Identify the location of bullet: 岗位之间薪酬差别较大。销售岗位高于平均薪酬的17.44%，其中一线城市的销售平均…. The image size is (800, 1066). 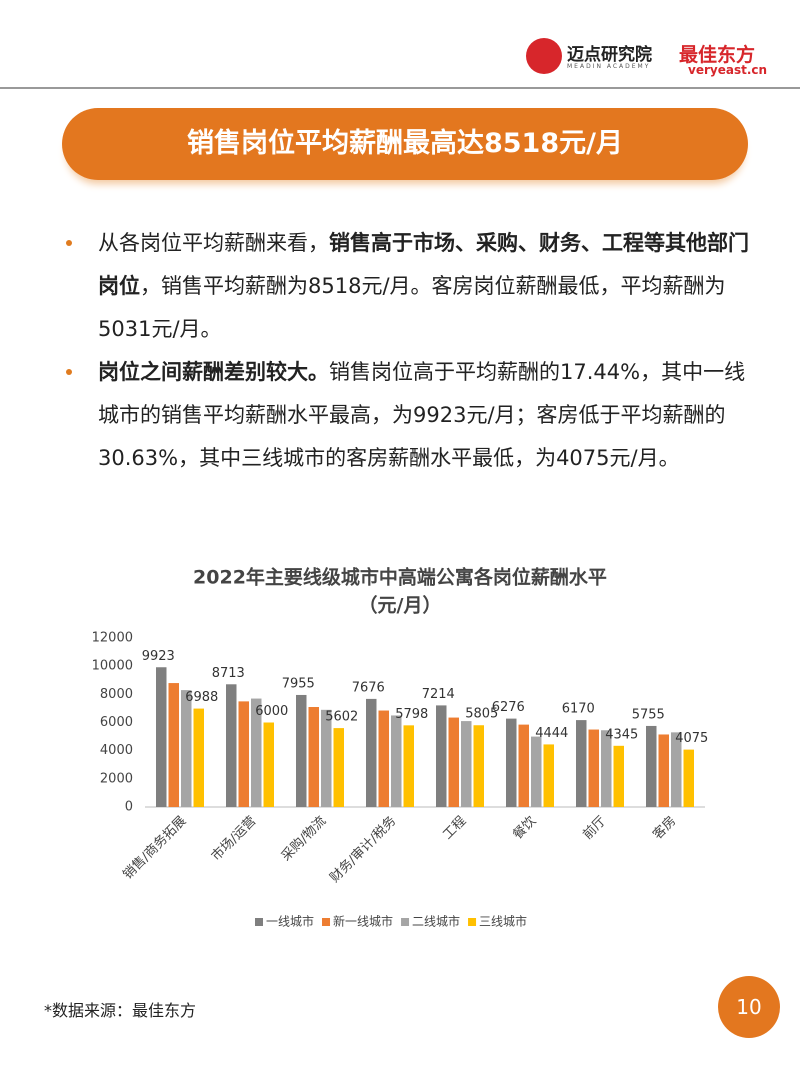
(411, 415).